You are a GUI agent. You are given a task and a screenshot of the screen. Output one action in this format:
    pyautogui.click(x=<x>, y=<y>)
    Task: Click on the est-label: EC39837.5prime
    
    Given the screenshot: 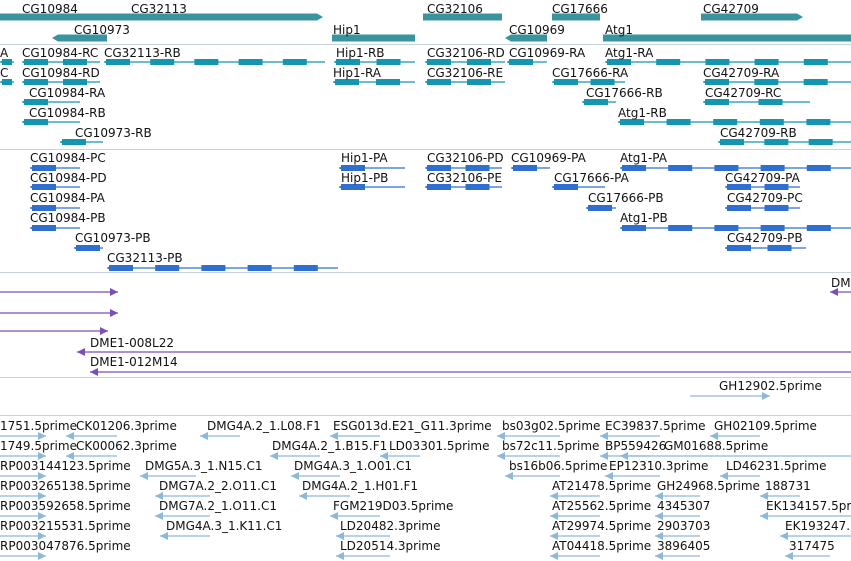 What is the action you would take?
    pyautogui.click(x=655, y=426)
    